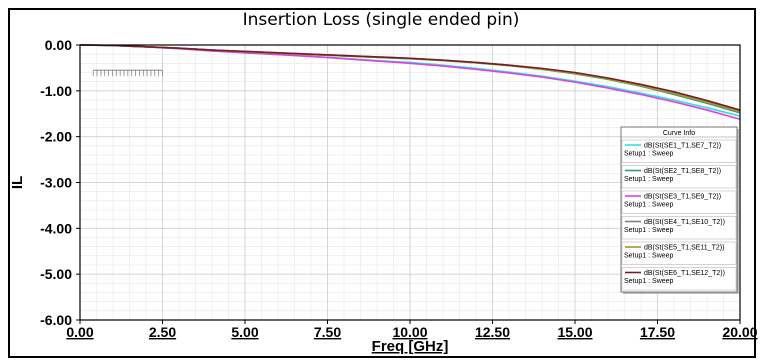 The image size is (762, 363). Describe the element at coordinates (739, 332) in the screenshot. I see `x-tick-label: 20.00` at that location.